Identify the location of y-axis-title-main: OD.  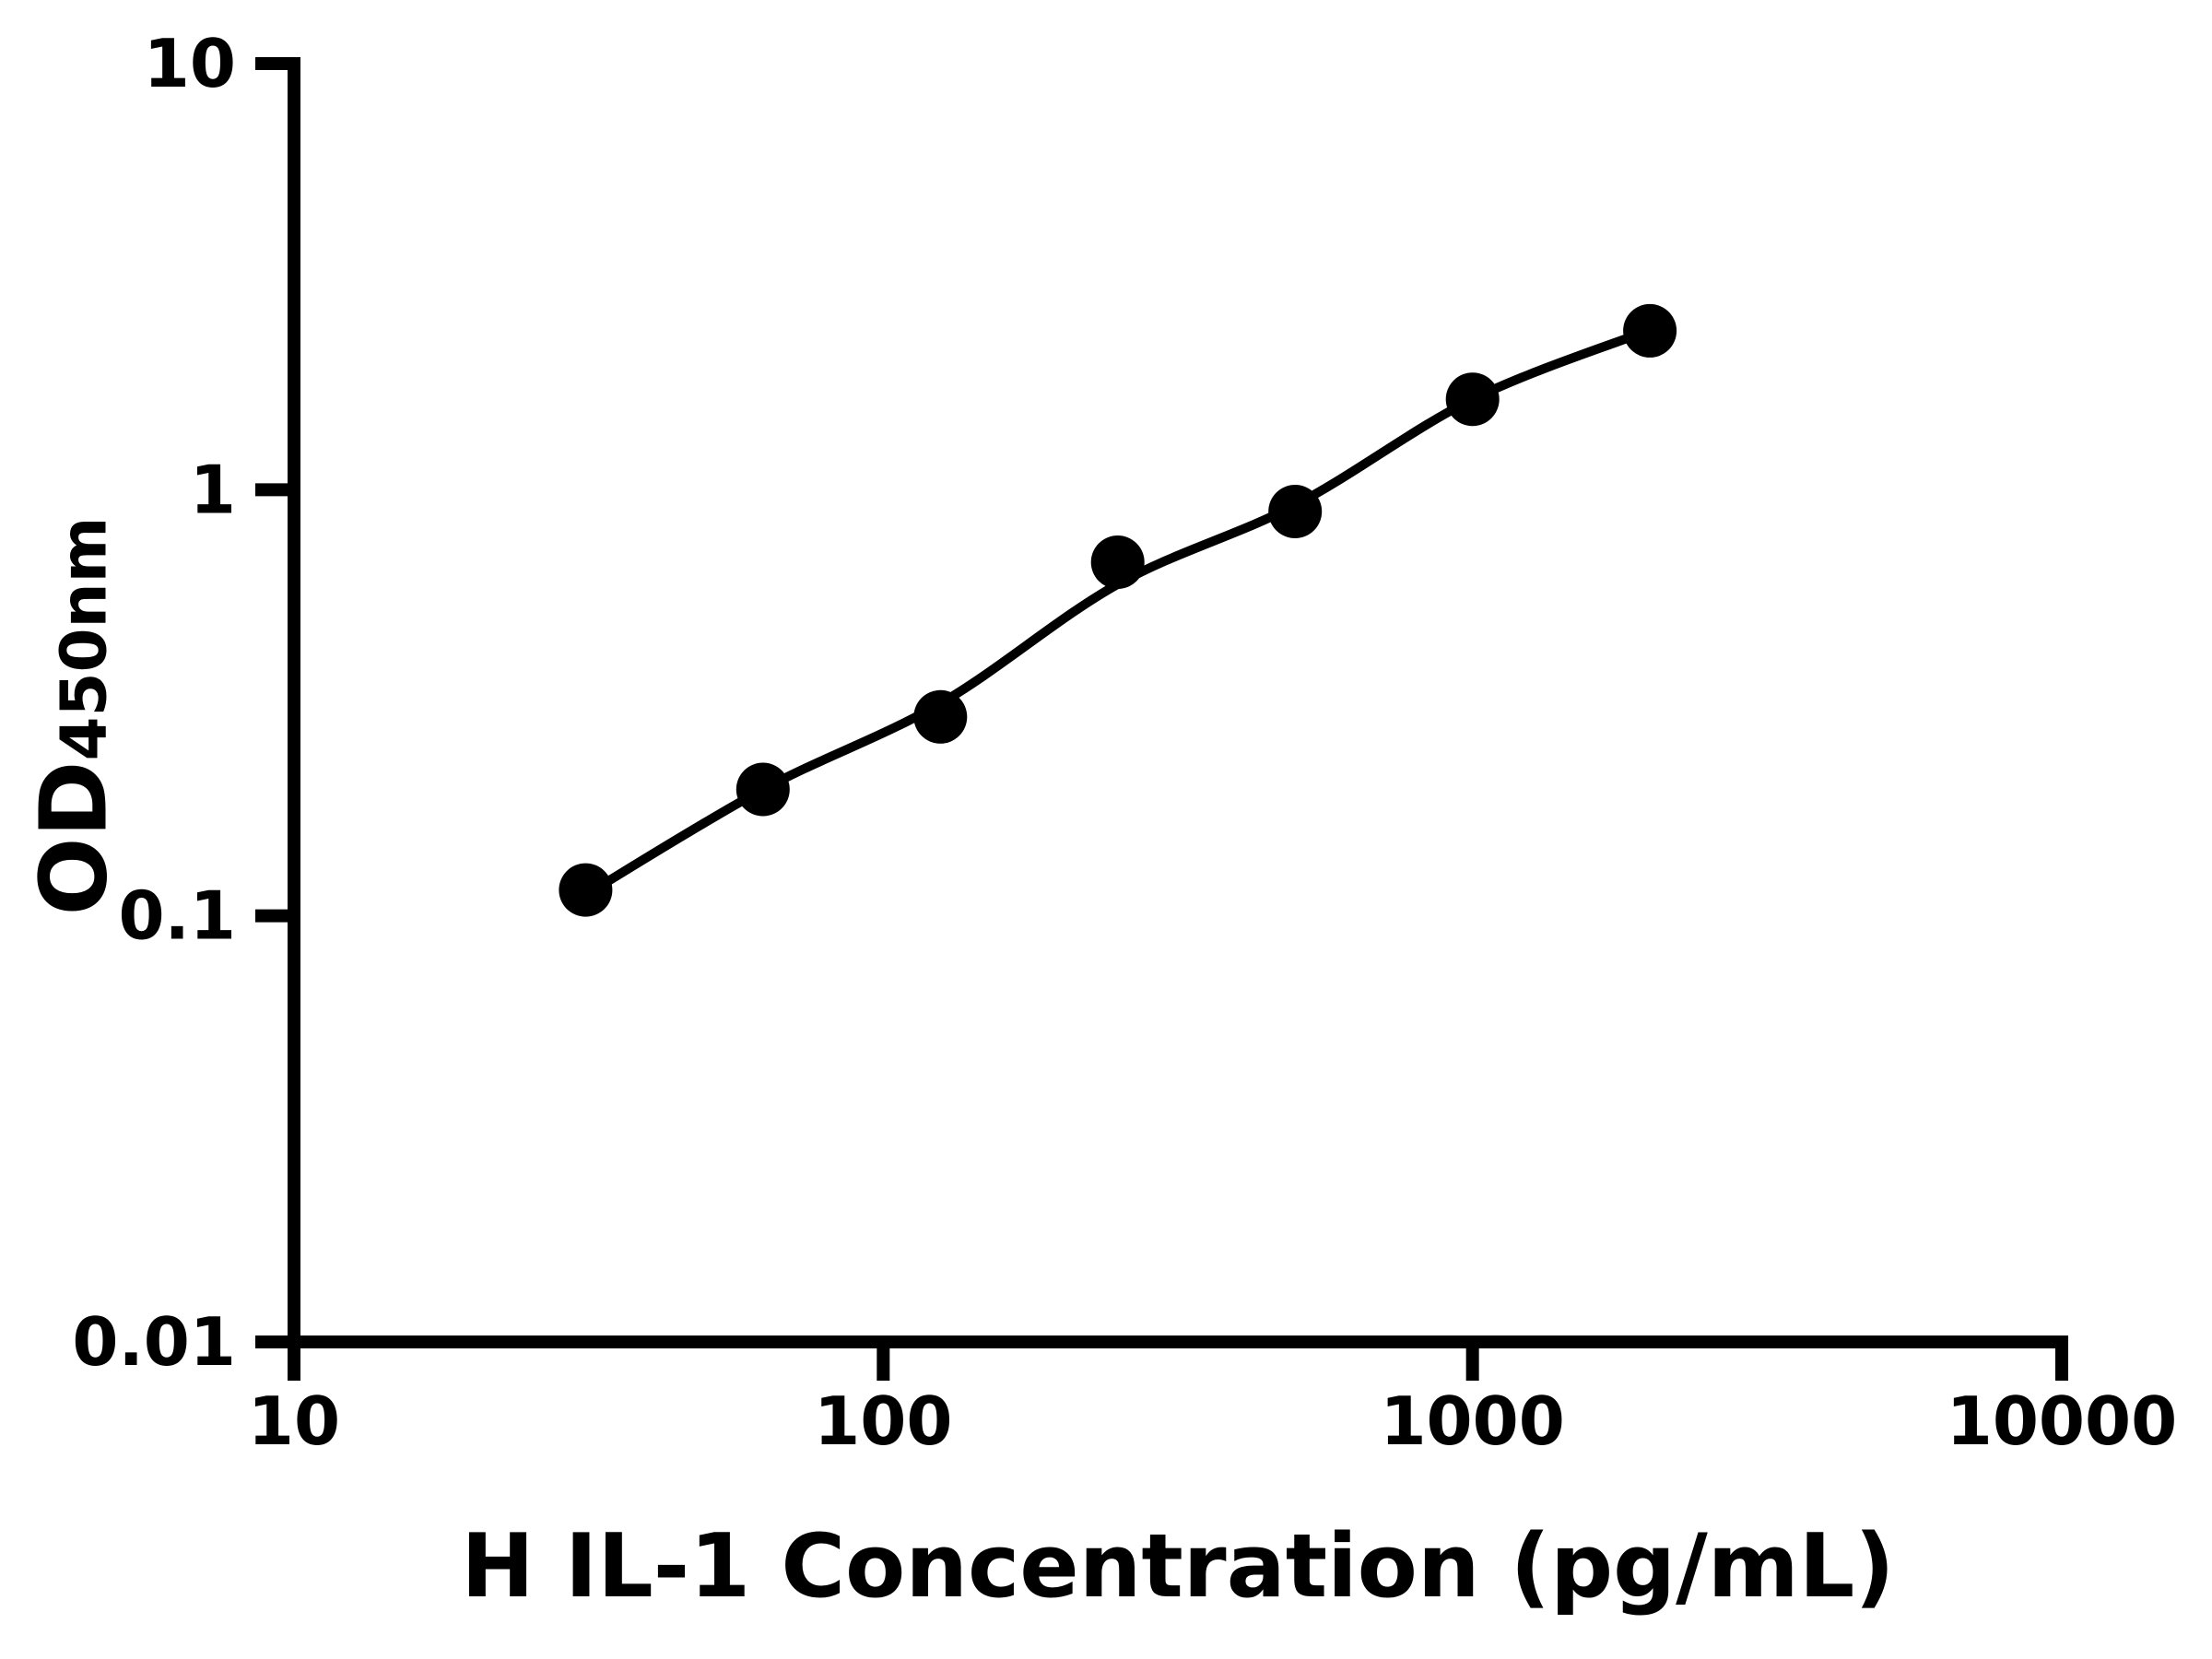
(73, 838).